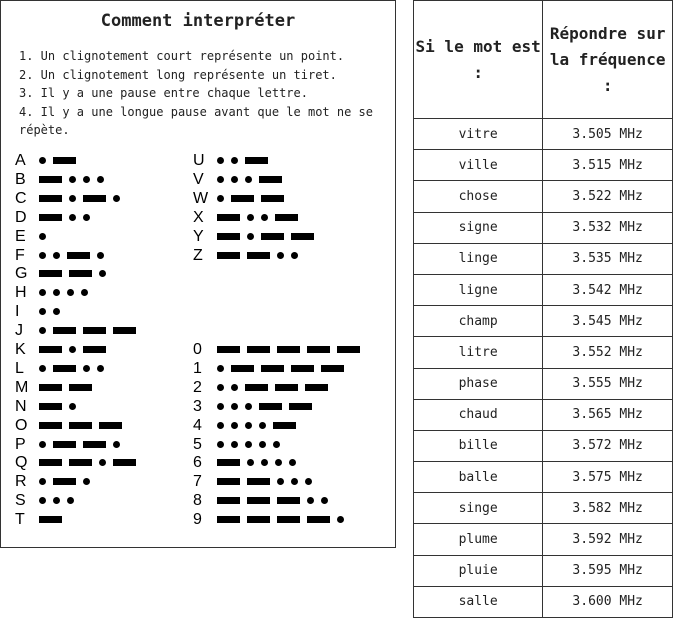 The width and height of the screenshot is (673, 621). Describe the element at coordinates (264, 500) in the screenshot. I see `morse-row-digit-8: 8` at that location.